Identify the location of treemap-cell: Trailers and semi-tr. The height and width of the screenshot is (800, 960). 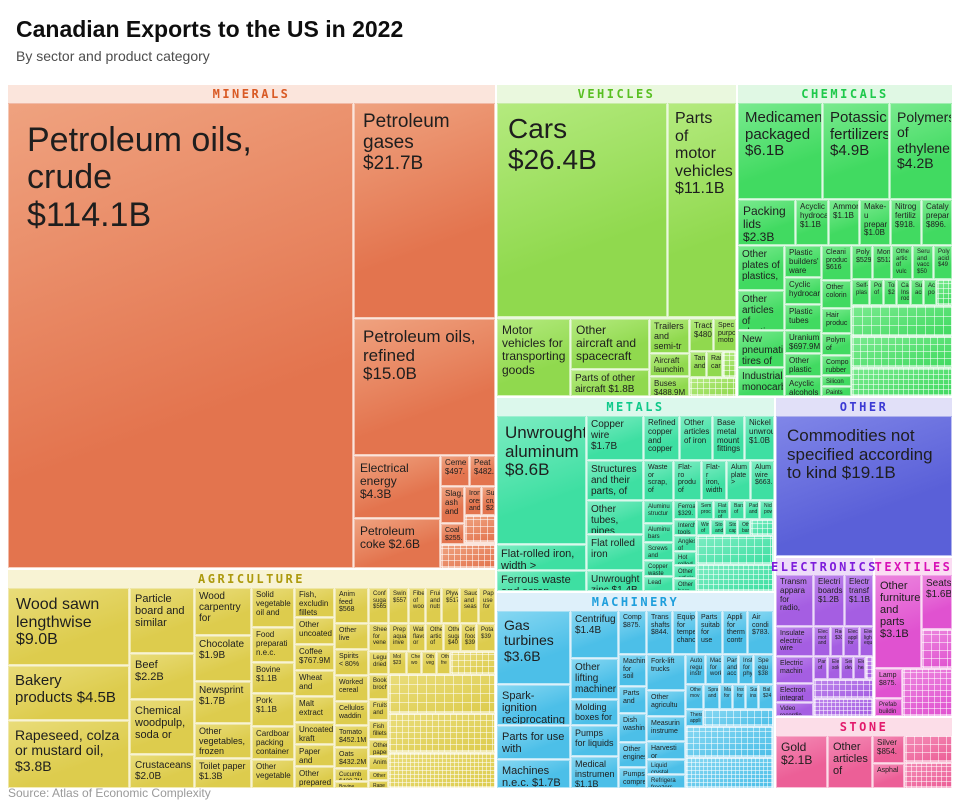
(669, 336).